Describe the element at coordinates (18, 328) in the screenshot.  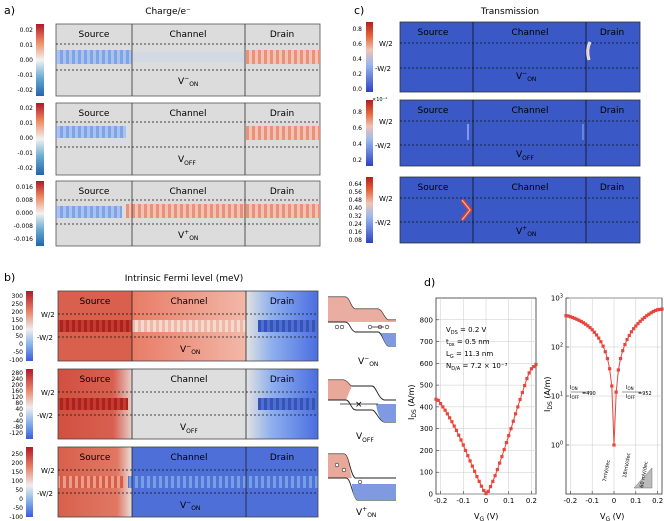
I see `colorbar-tick: 100` at that location.